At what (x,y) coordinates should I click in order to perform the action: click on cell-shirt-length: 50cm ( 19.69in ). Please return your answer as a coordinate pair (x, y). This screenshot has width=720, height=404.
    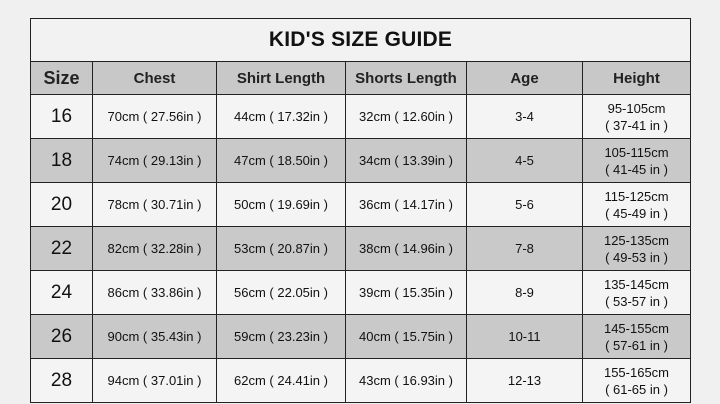
    Looking at the image, I should click on (281, 204).